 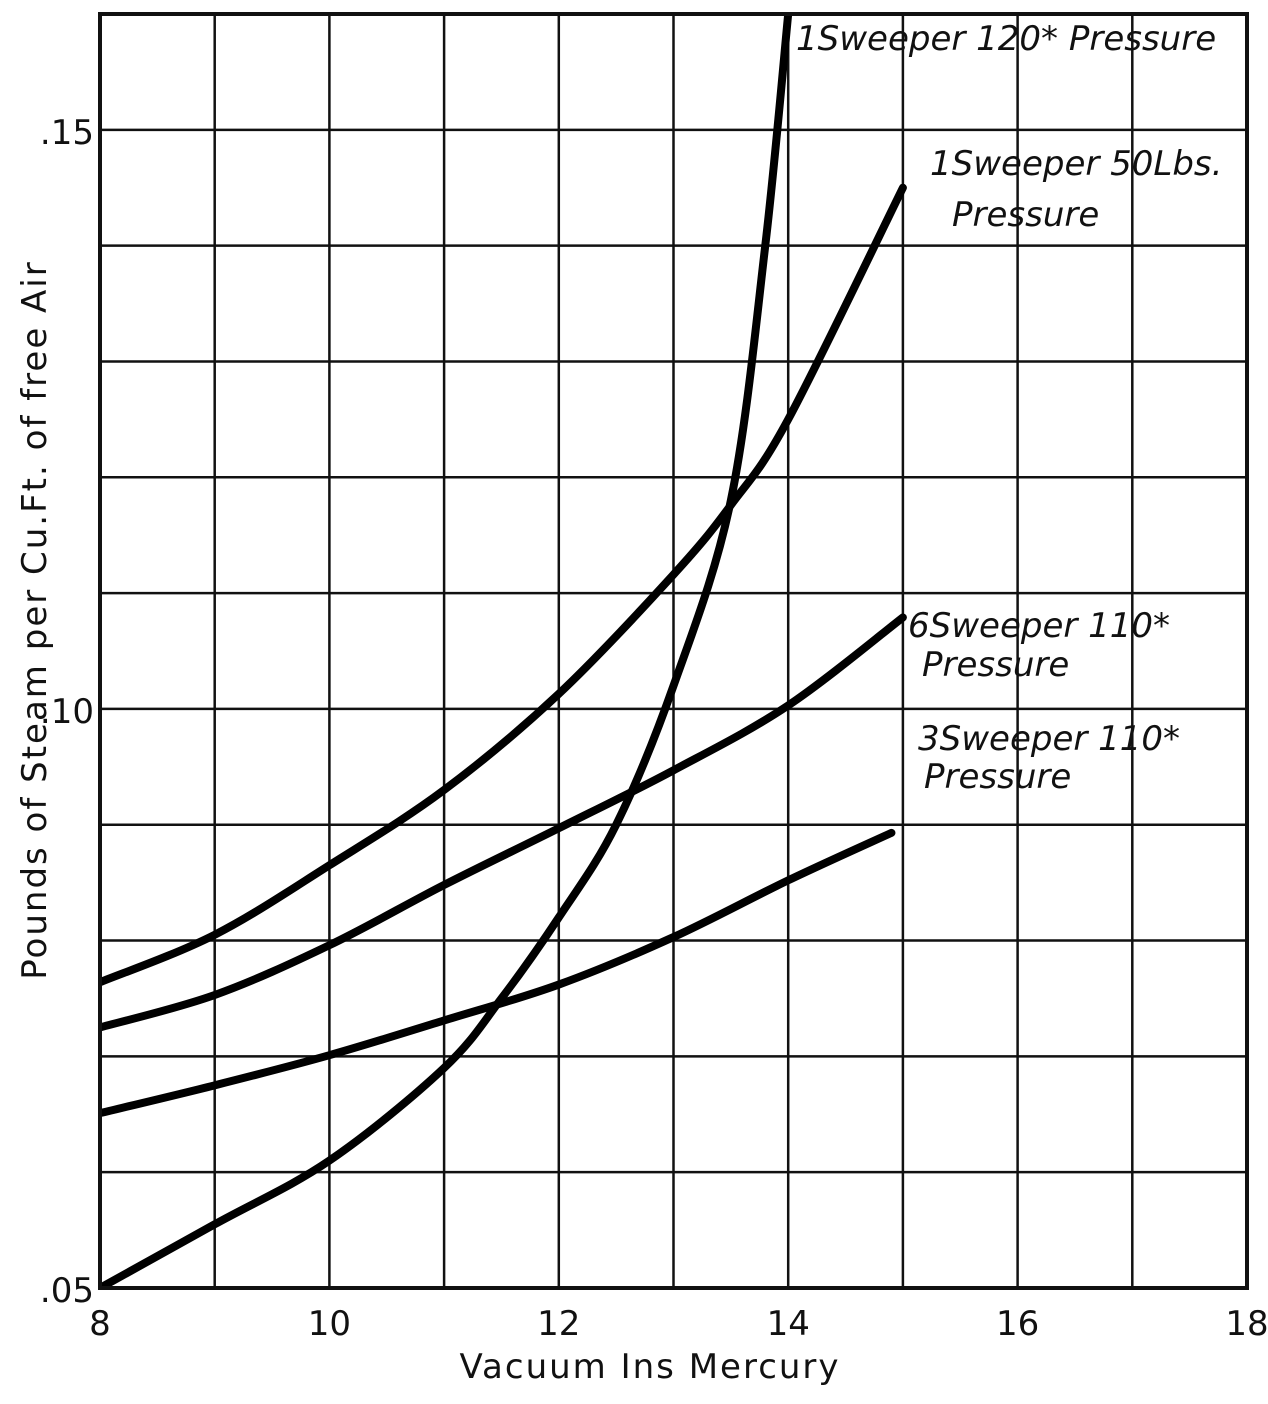 I want to click on series-label-6sweeper-110: 6Sweeper 110* Pressure, so click(x=1039, y=645).